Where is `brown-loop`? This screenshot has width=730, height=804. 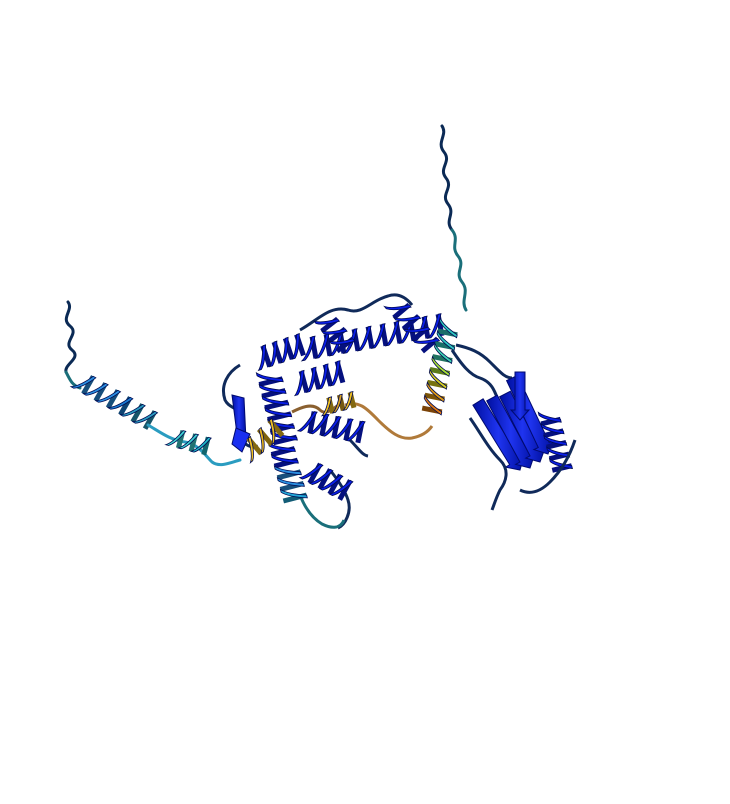 brown-loop is located at coordinates (316, 408).